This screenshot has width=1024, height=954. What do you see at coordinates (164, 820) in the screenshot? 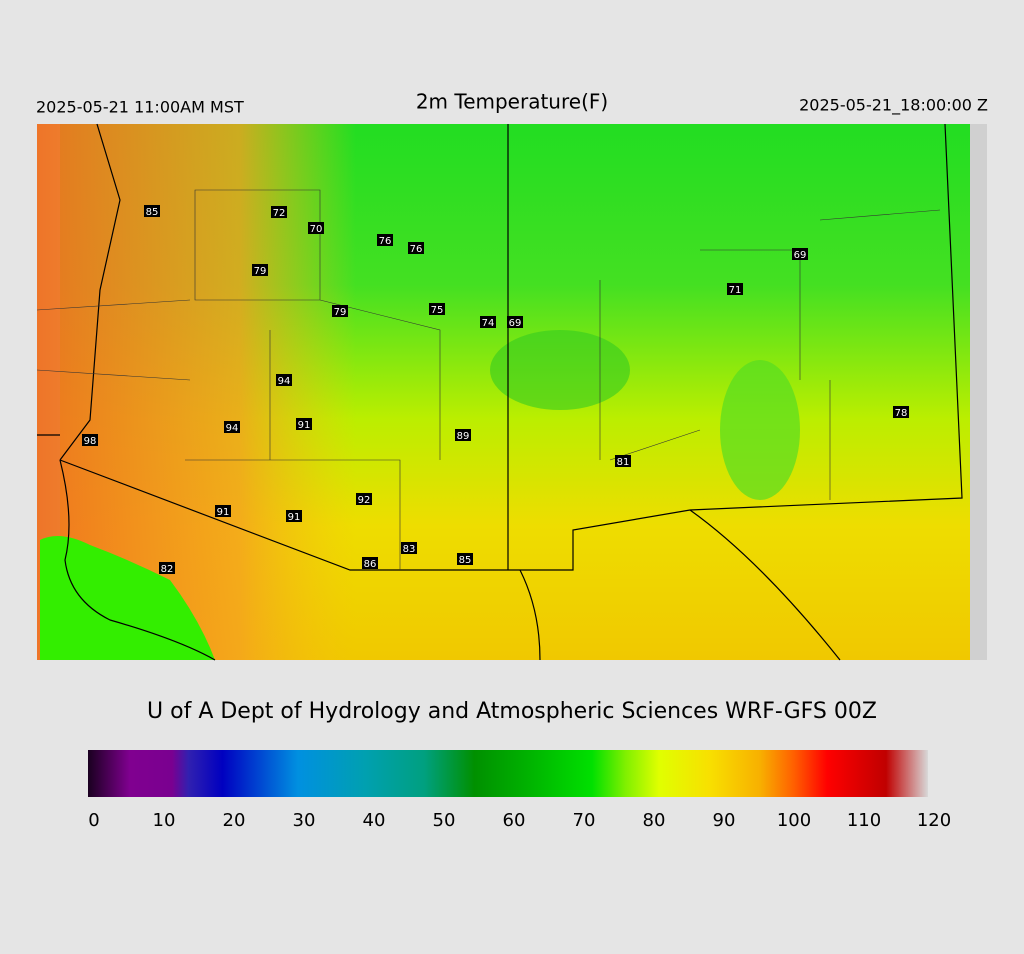
I see `colorbar-tick-label: 10` at bounding box center [164, 820].